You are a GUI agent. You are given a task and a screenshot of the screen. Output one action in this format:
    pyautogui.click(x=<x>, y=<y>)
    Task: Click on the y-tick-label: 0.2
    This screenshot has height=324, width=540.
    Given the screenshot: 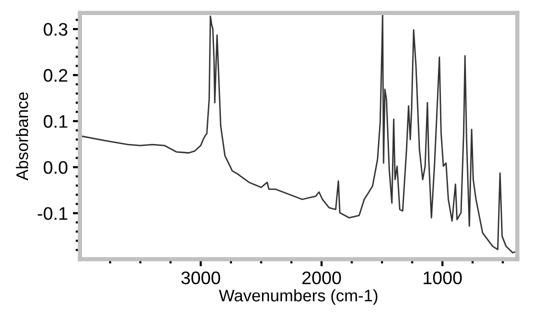 What is the action you would take?
    pyautogui.click(x=56, y=75)
    